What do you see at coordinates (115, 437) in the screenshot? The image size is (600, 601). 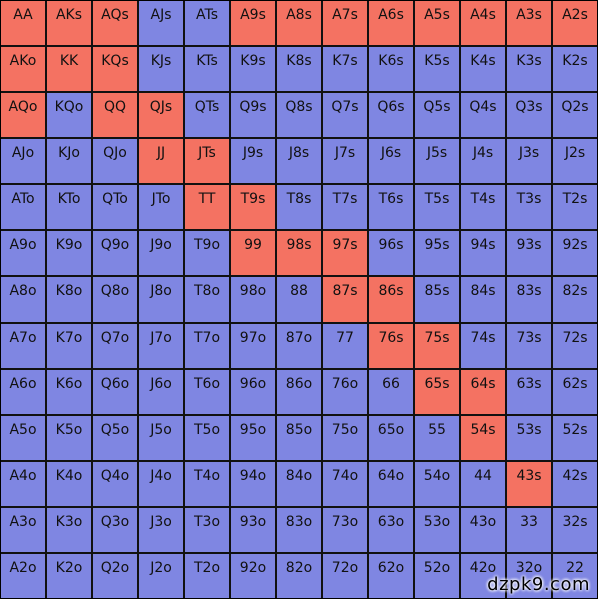 I see `hand-cell-q5o: Q5o` at bounding box center [115, 437].